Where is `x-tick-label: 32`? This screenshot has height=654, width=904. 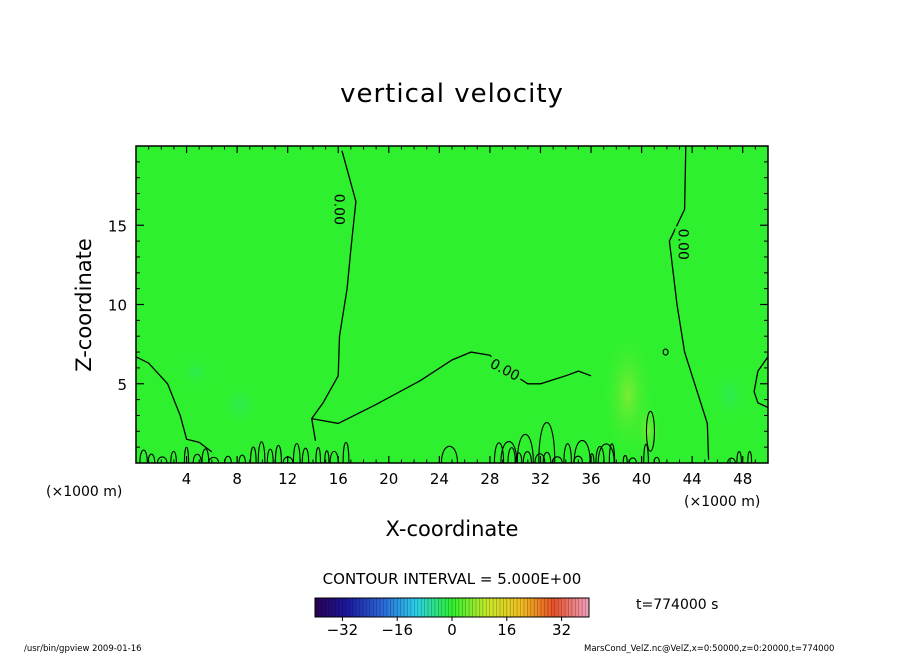 x-tick-label: 32 is located at coordinates (540, 479).